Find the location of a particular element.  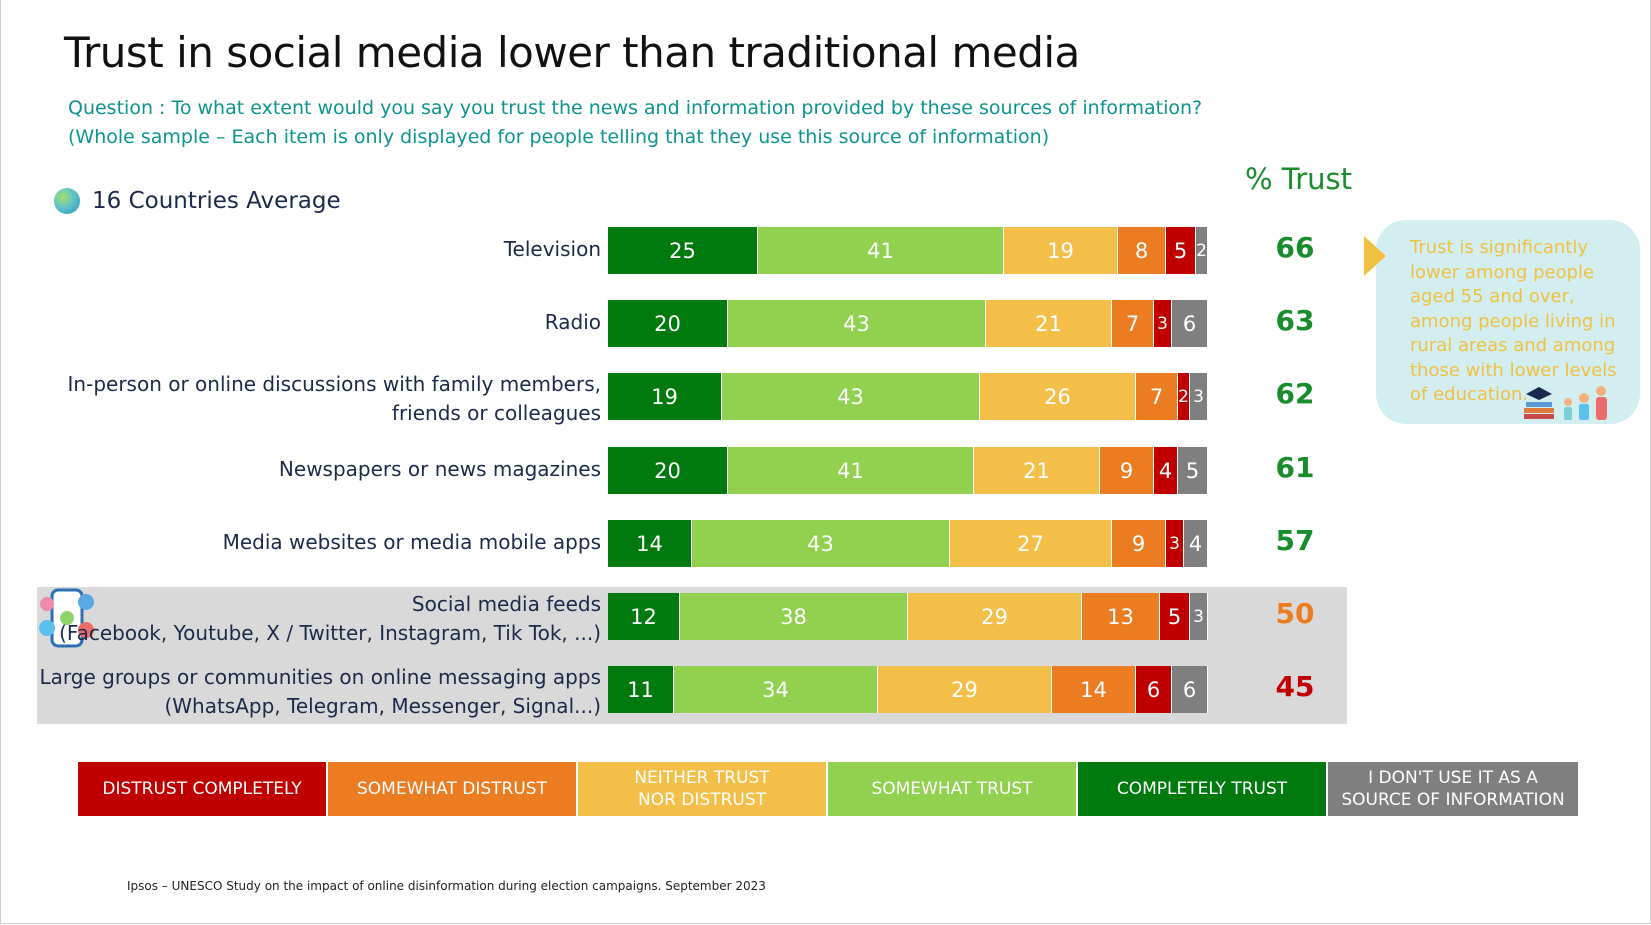

bar-row: 19 43 26 7 2 3 is located at coordinates (908, 396).